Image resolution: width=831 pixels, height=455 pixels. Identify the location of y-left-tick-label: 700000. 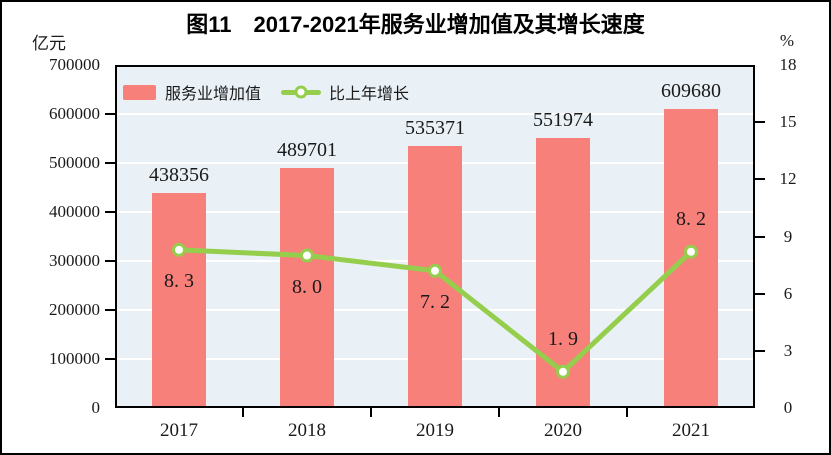
(74, 64).